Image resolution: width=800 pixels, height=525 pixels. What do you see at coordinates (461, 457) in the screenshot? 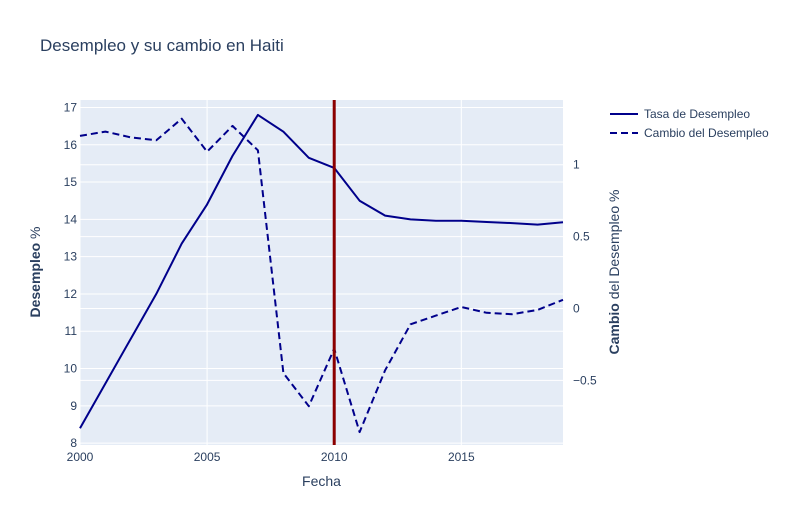
I see `x-tick-label: 2015` at bounding box center [461, 457].